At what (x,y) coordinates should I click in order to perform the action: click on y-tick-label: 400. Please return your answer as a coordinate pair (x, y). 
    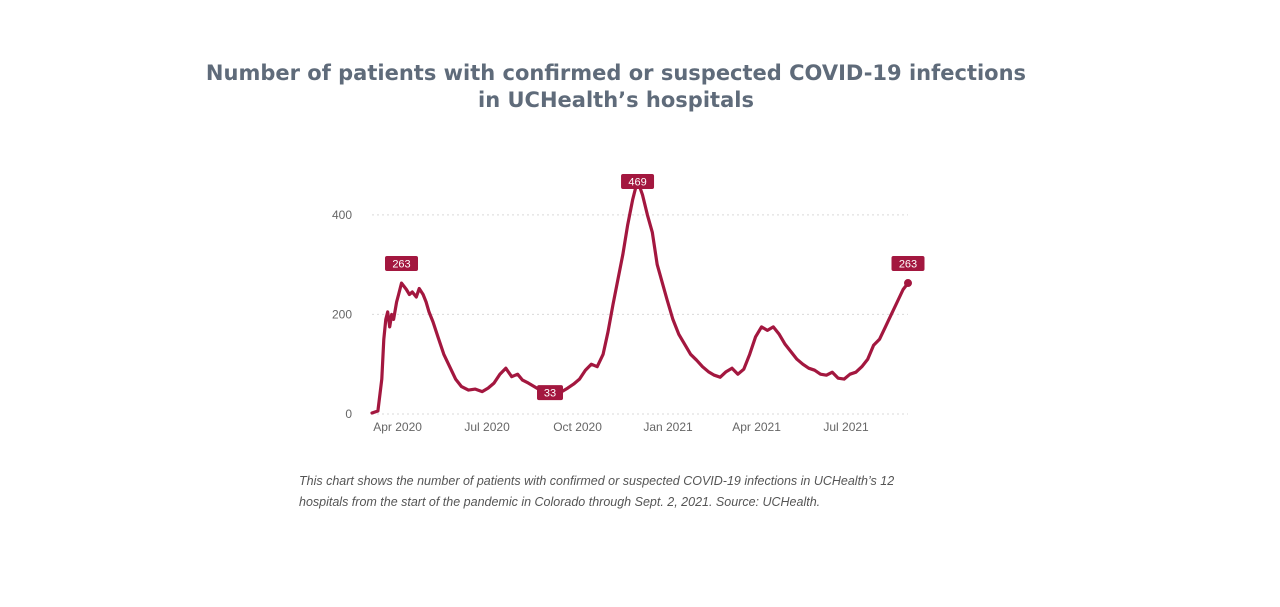
    Looking at the image, I should click on (342, 215).